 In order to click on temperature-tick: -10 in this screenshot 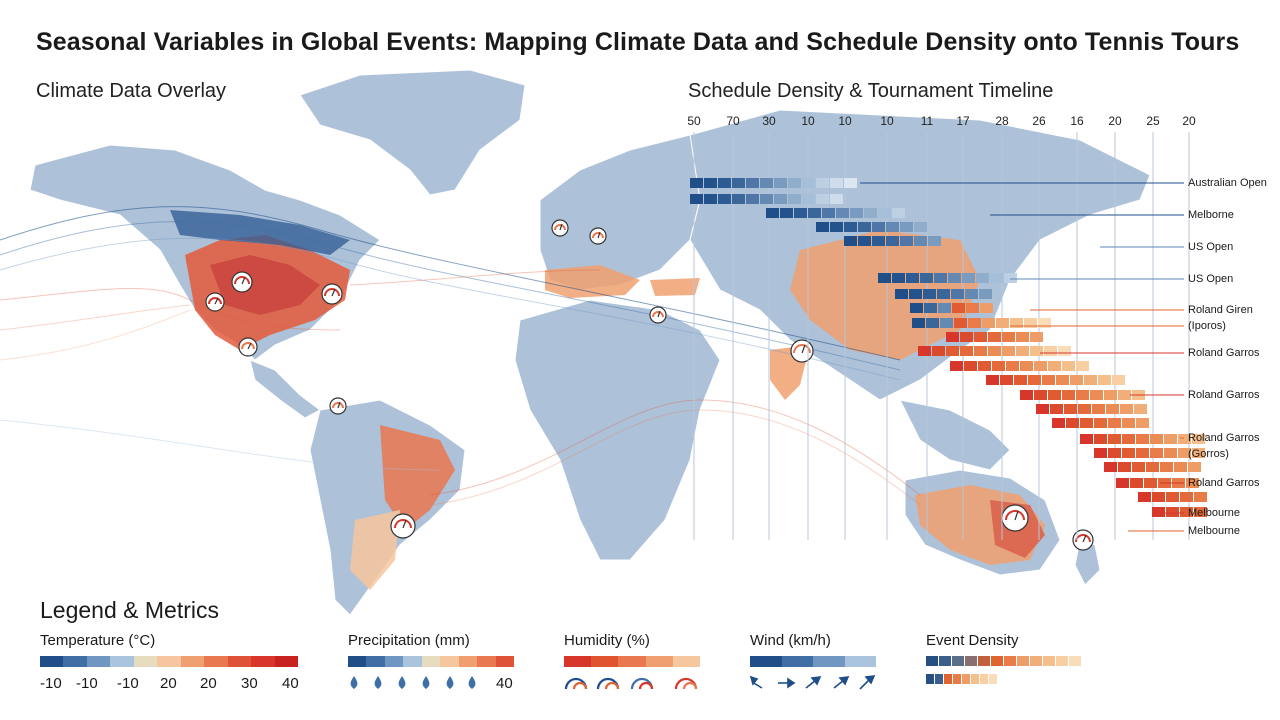, I will do `click(87, 683)`.